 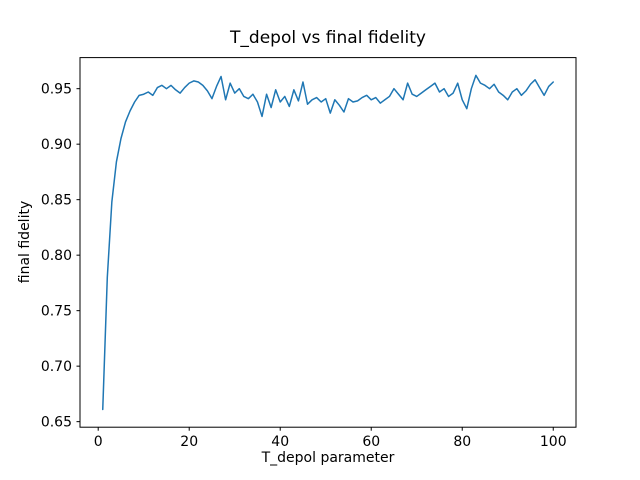 I want to click on x-tick-label: 100, so click(x=553, y=442).